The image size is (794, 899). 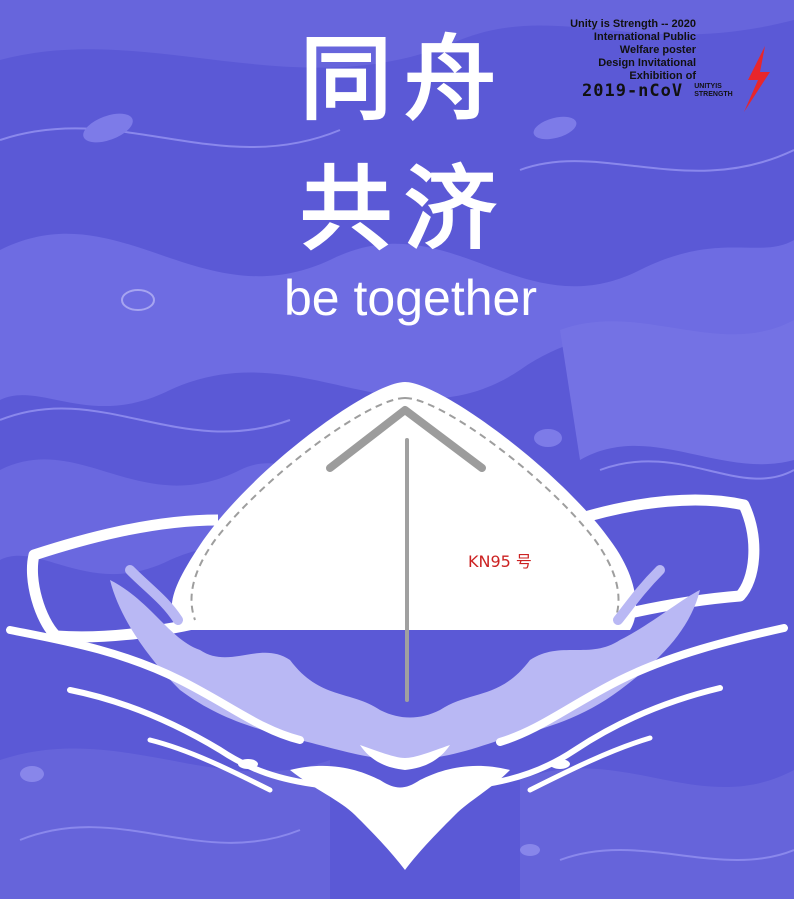 What do you see at coordinates (647, 63) in the screenshot?
I see `exhibition-line: Design Invitational` at bounding box center [647, 63].